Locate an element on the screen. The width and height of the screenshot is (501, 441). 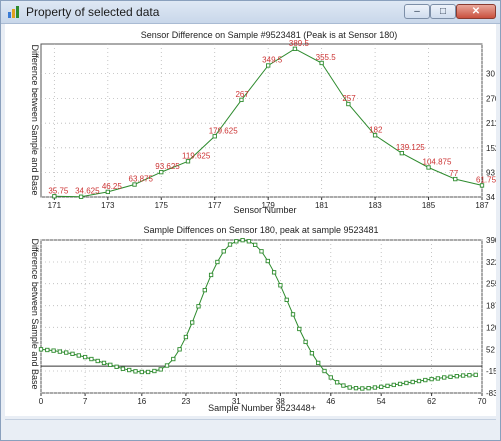
data-label: 35.75 is located at coordinates (58, 190).